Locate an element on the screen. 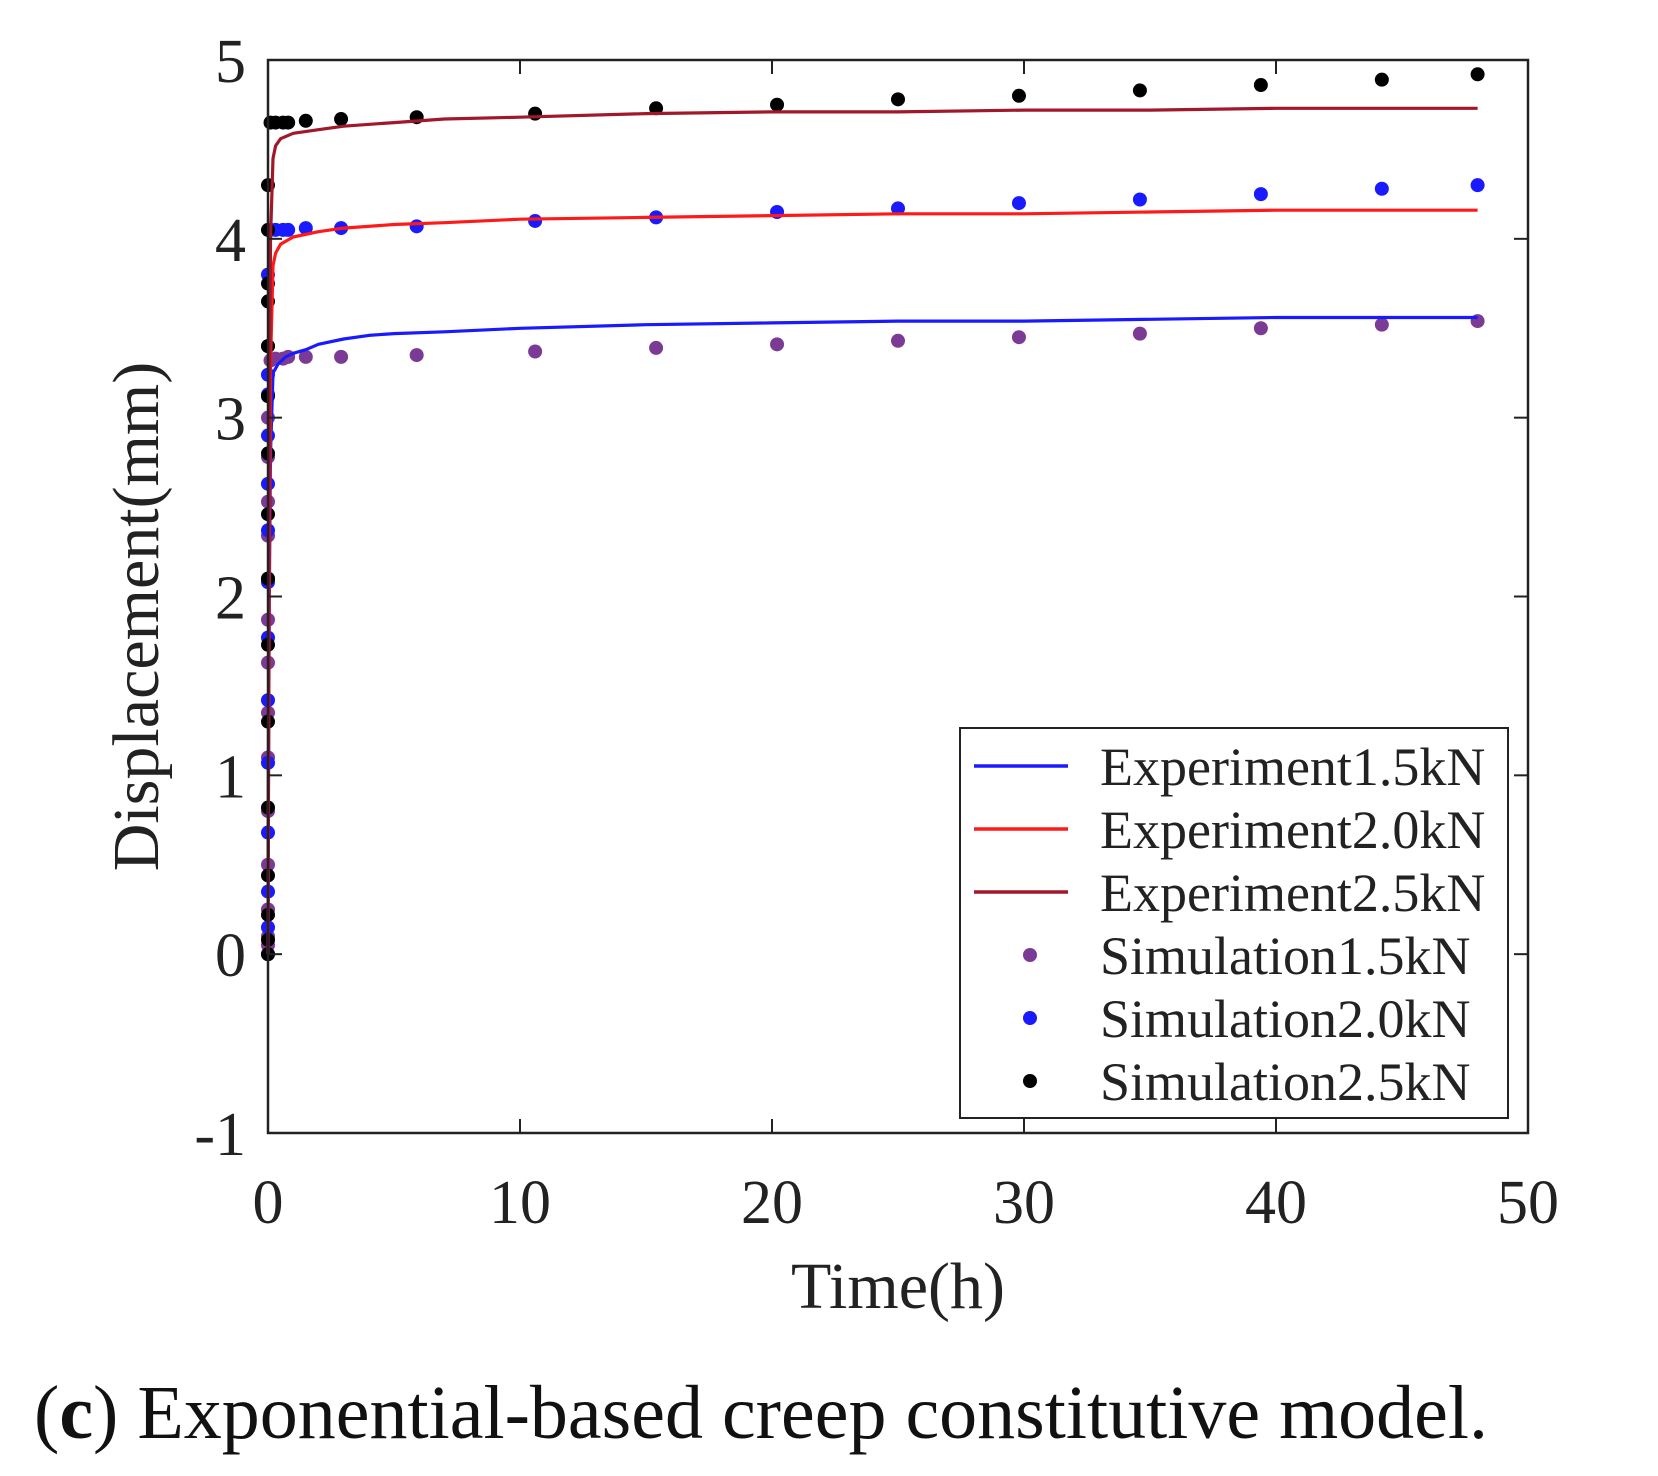  caption-panel-letter: c is located at coordinates (76, 1413).